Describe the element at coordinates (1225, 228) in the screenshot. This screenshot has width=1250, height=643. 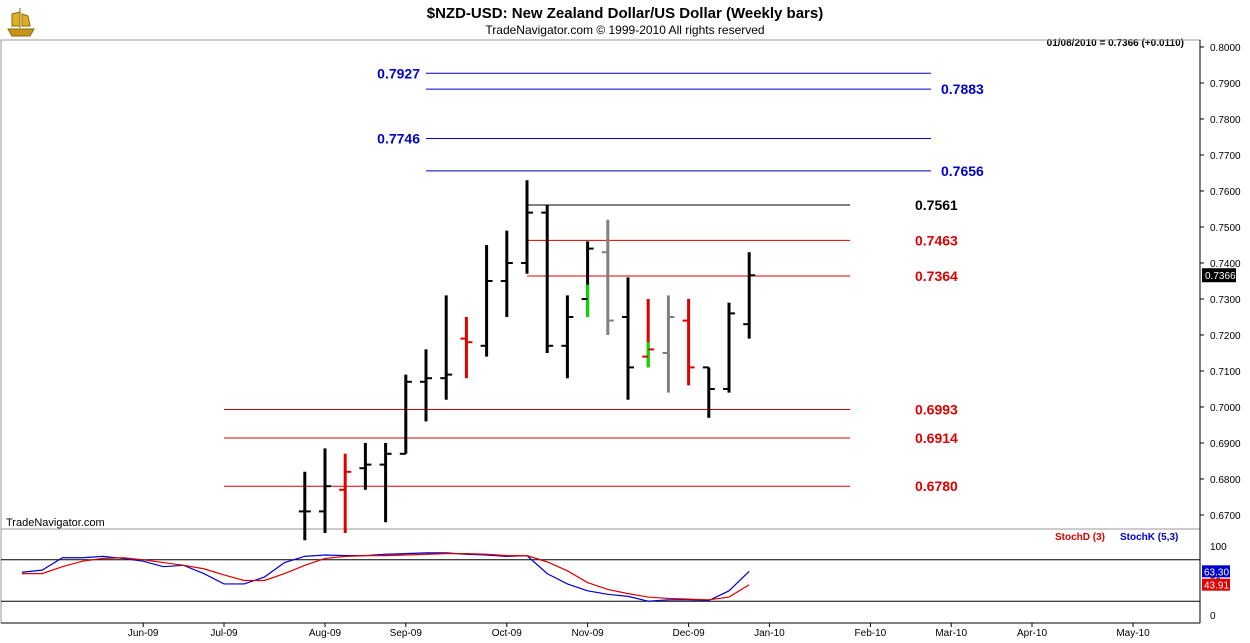
I see `y-tick-label: 0.7500` at that location.